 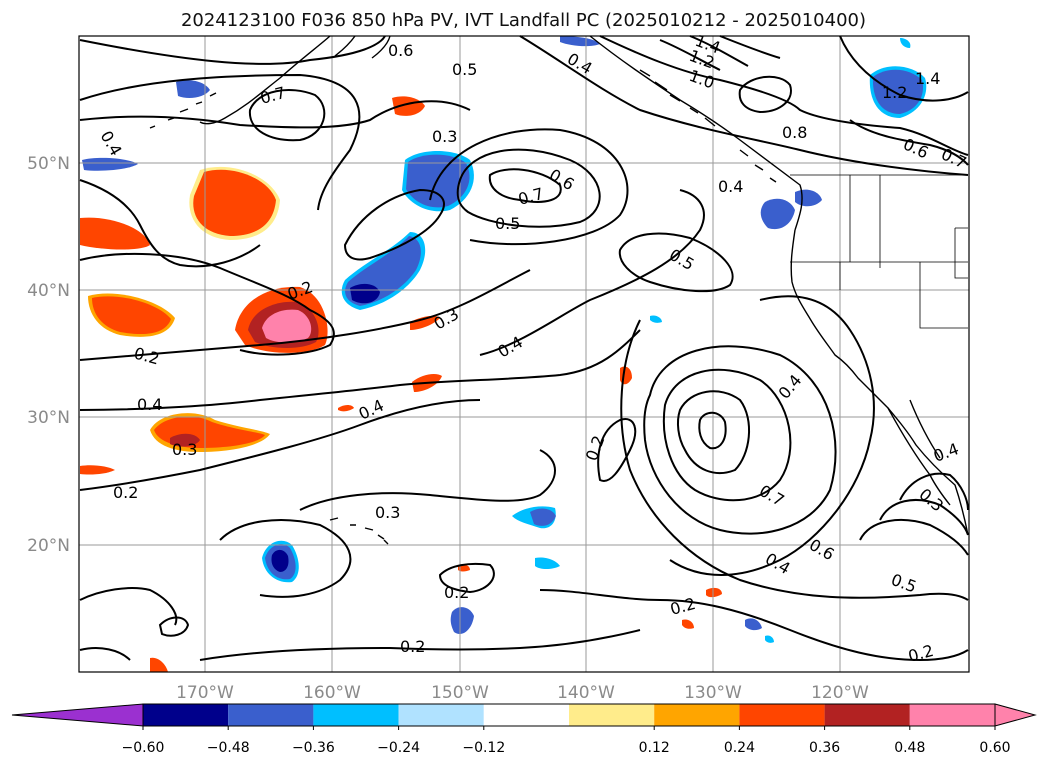 What do you see at coordinates (522, 693) in the screenshot?
I see `longitude-labels: 170°W 160°W 150°W 140°W 130°W 120°W` at bounding box center [522, 693].